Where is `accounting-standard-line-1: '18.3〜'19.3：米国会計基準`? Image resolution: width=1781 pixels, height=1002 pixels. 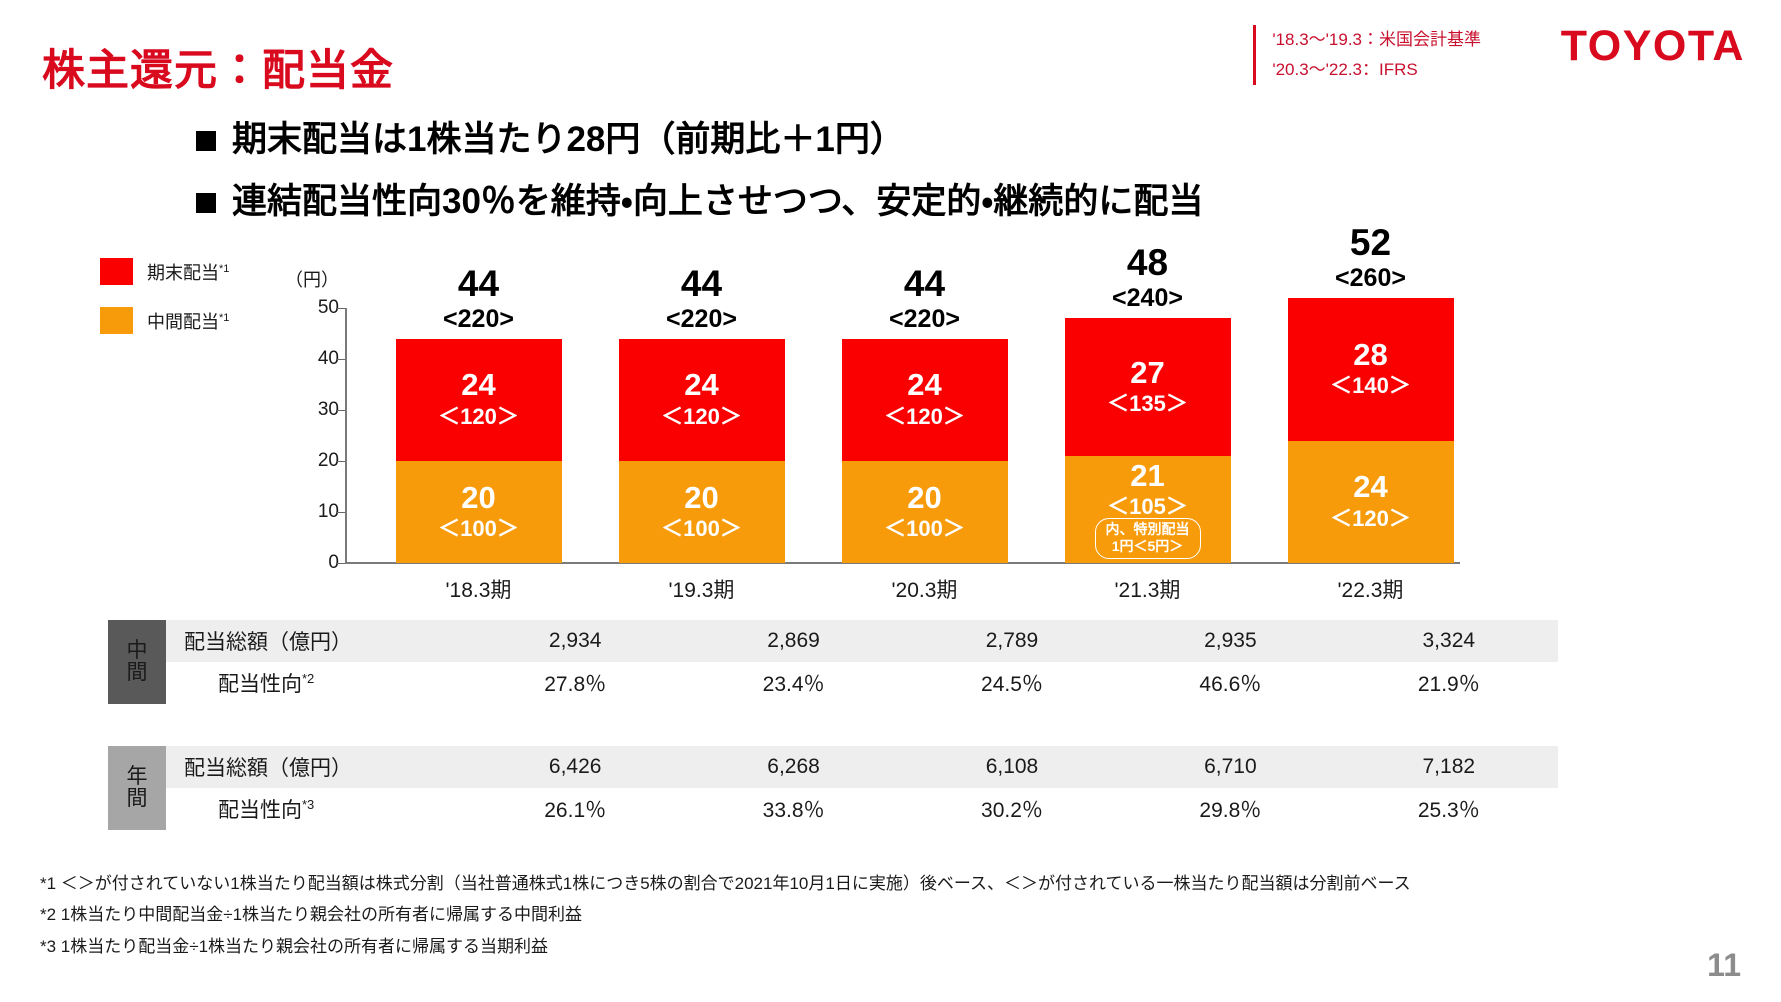 accounting-standard-line-1: '18.3〜'19.3：米国会計基準 is located at coordinates (1376, 39).